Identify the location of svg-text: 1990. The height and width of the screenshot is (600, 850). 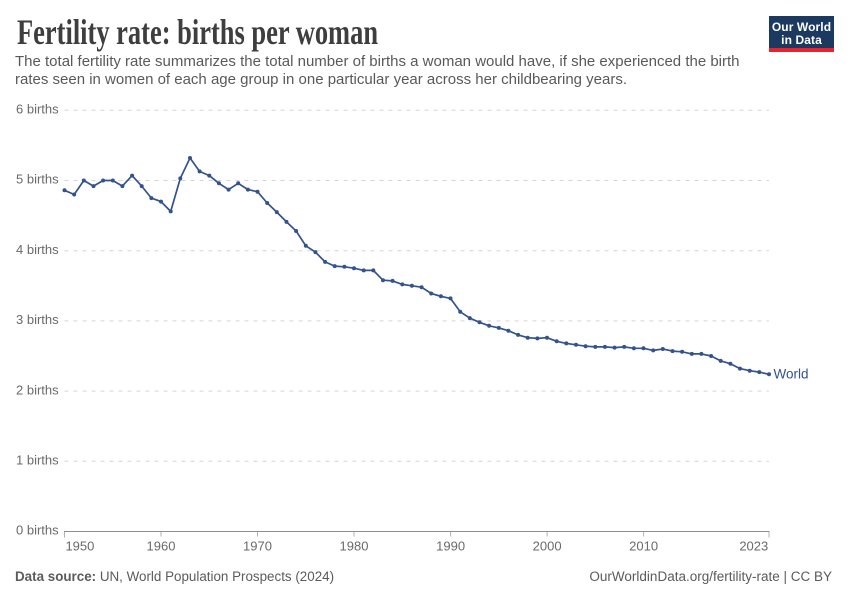
(450, 545).